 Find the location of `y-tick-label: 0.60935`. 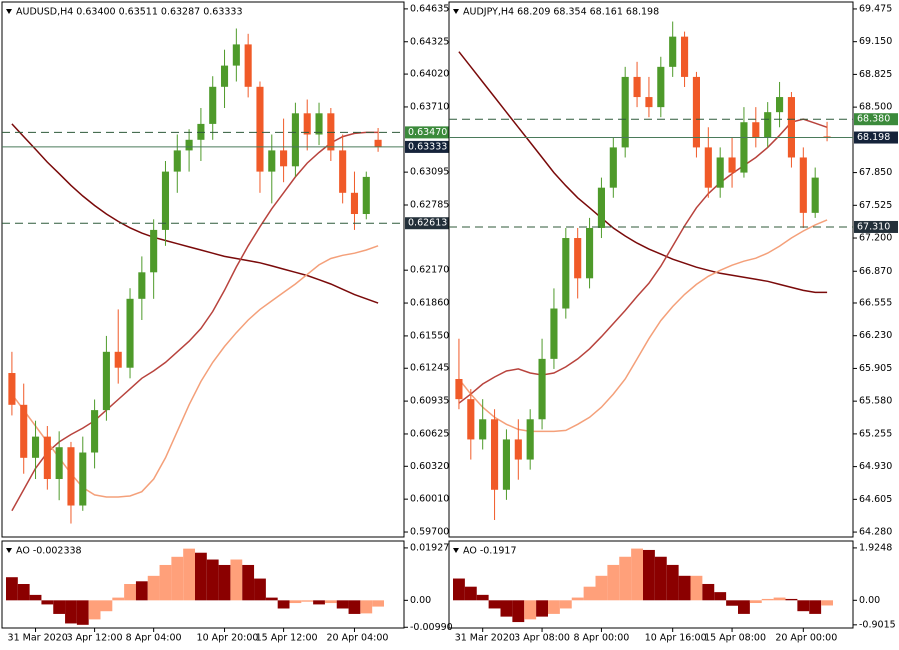

y-tick-label: 0.60935 is located at coordinates (429, 401).